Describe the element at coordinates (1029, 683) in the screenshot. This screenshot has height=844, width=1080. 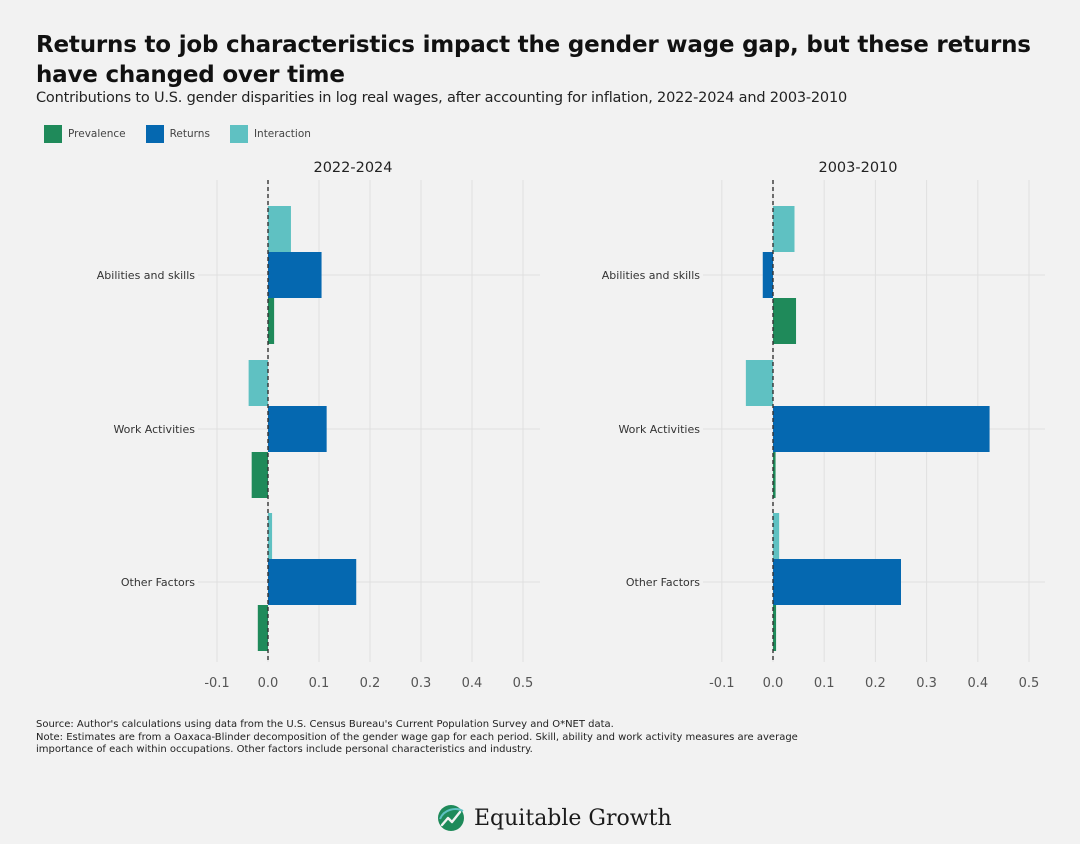
I see `x-tick-label-p2: 0.5` at that location.